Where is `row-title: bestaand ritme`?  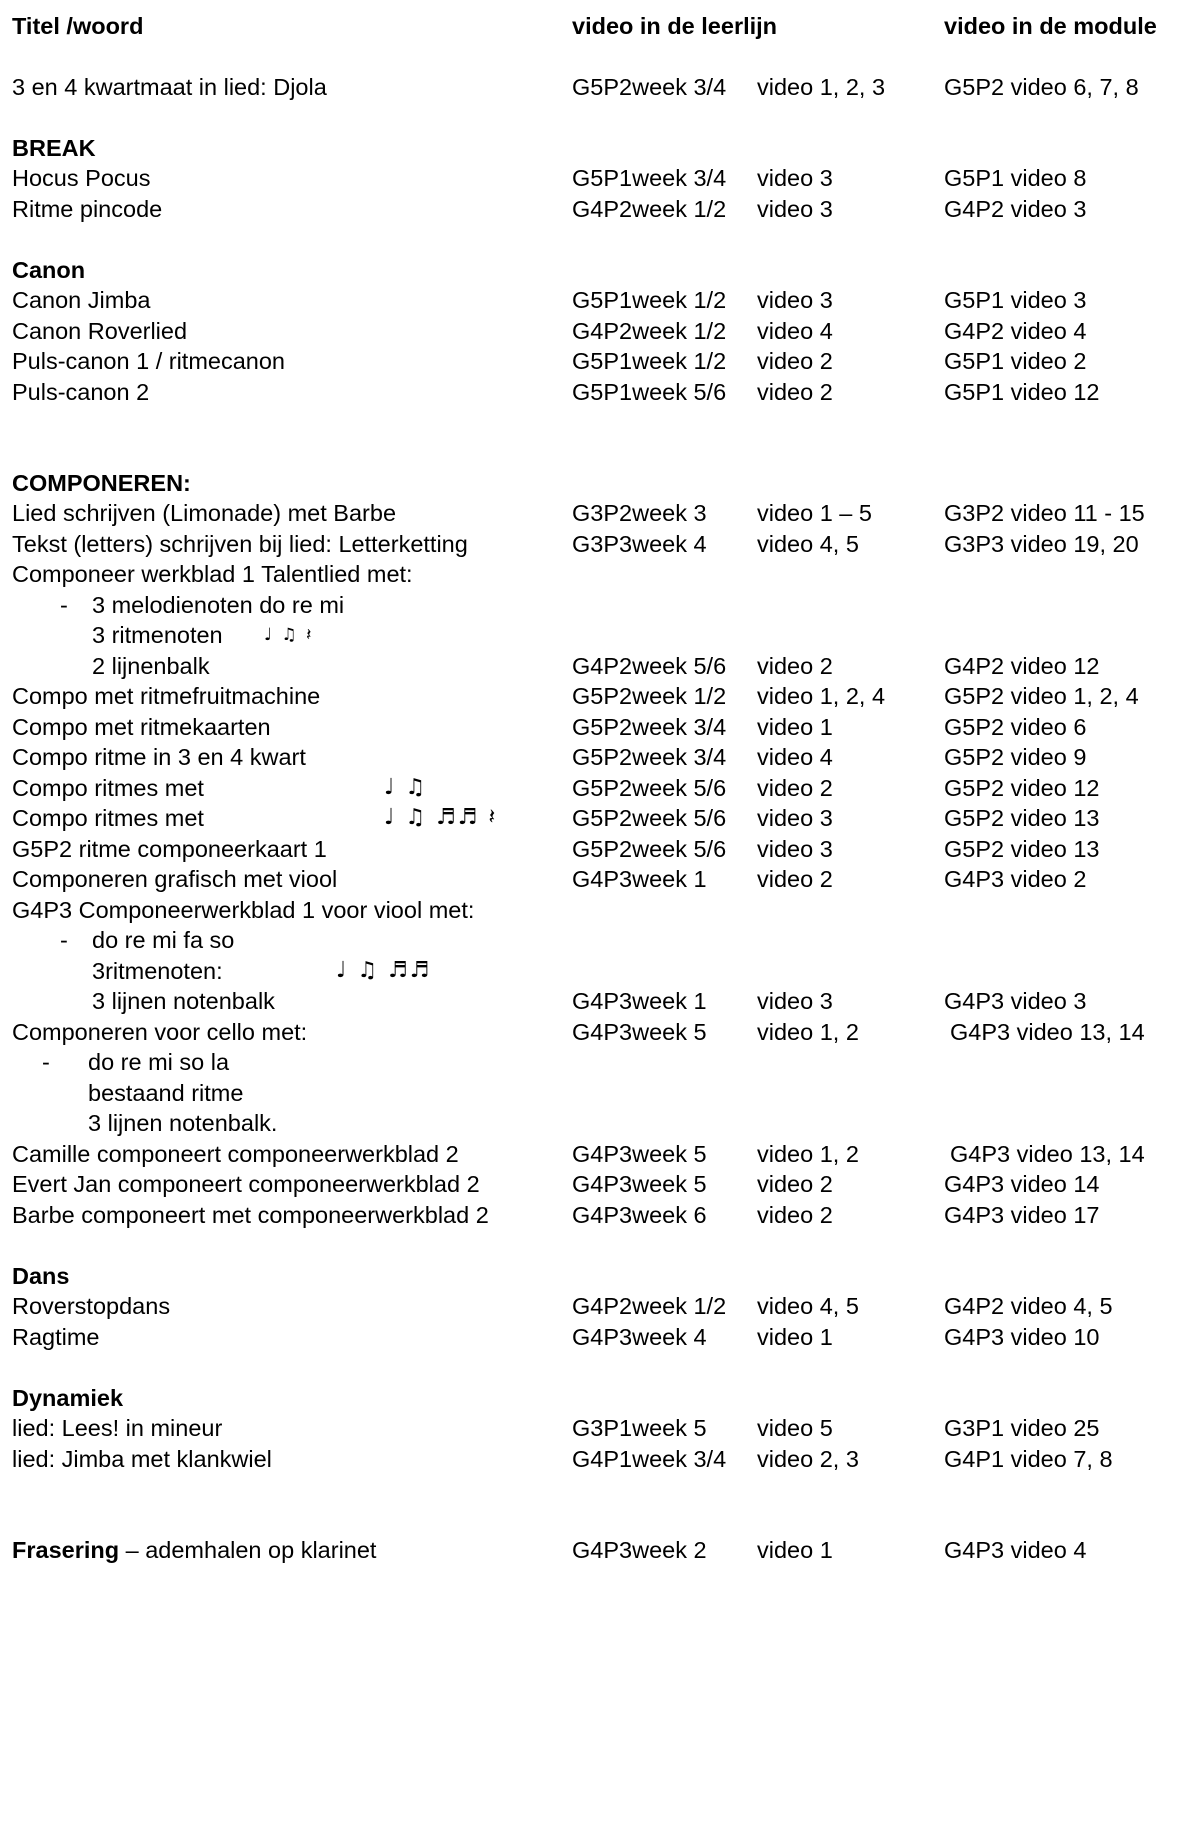
row-title: bestaand ritme is located at coordinates (166, 1093).